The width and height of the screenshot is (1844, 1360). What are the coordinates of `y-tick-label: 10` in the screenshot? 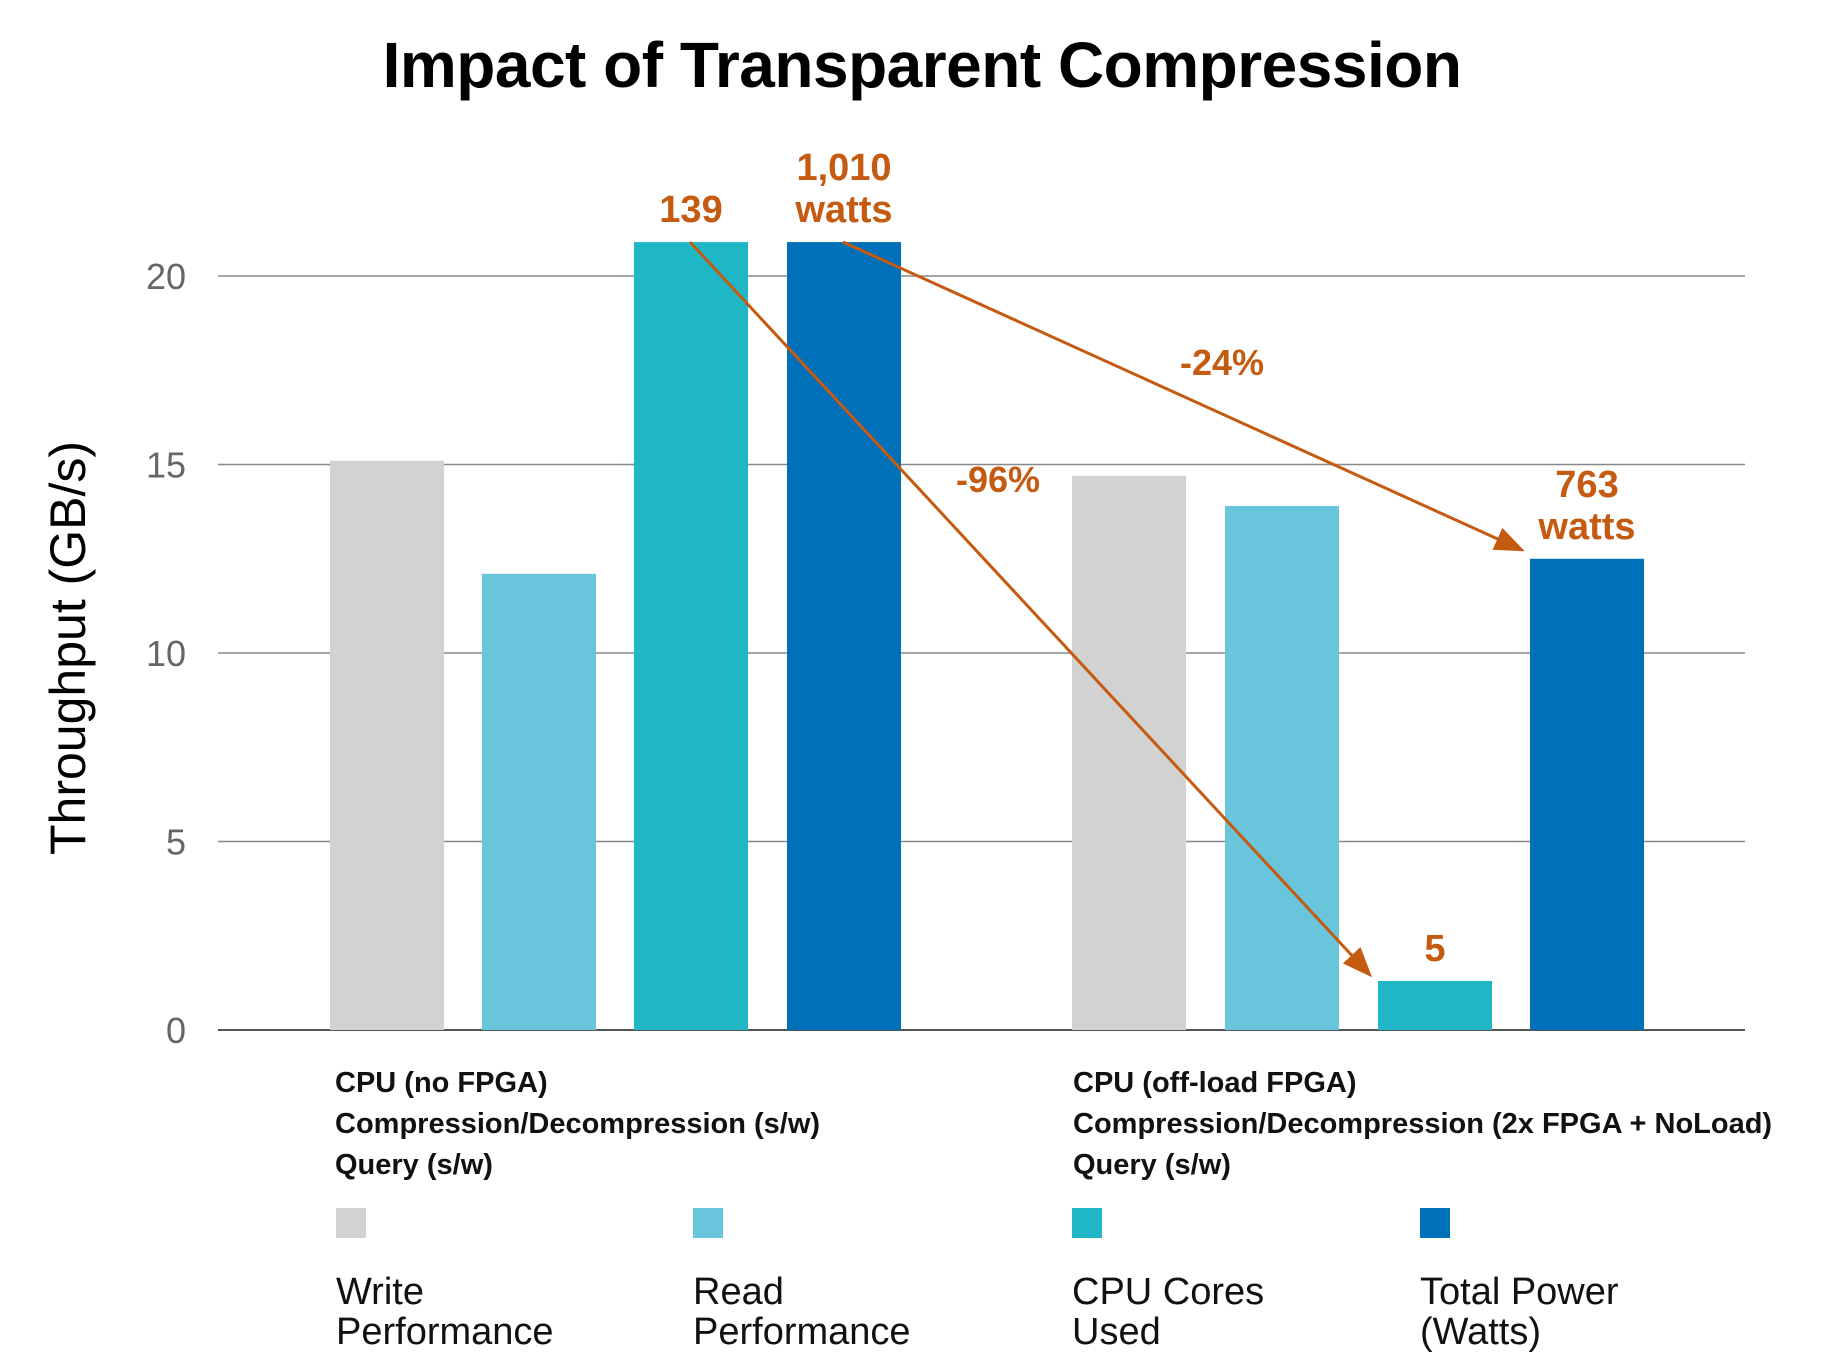 It's located at (166, 653).